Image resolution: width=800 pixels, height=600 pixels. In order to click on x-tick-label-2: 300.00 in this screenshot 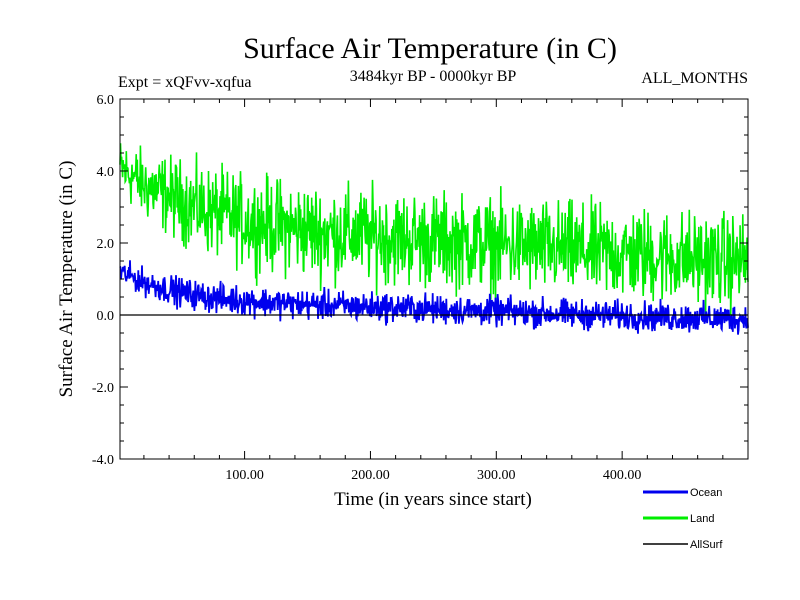, I will do `click(496, 475)`.